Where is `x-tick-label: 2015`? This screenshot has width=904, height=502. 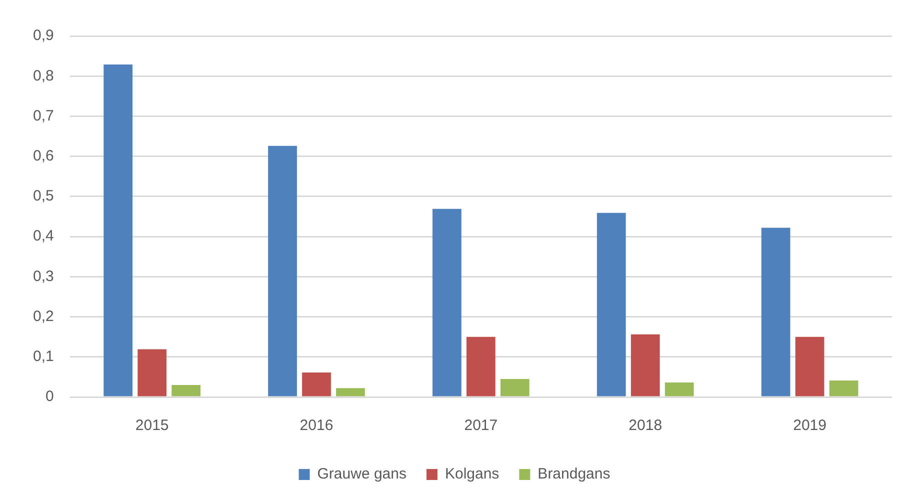 x-tick-label: 2015 is located at coordinates (152, 425).